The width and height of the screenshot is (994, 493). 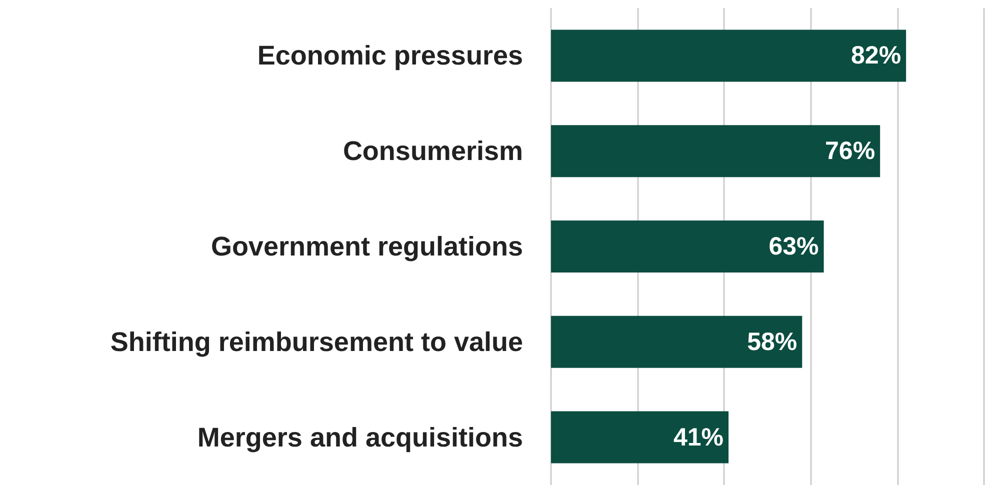 I want to click on data-label: 58%, so click(x=772, y=342).